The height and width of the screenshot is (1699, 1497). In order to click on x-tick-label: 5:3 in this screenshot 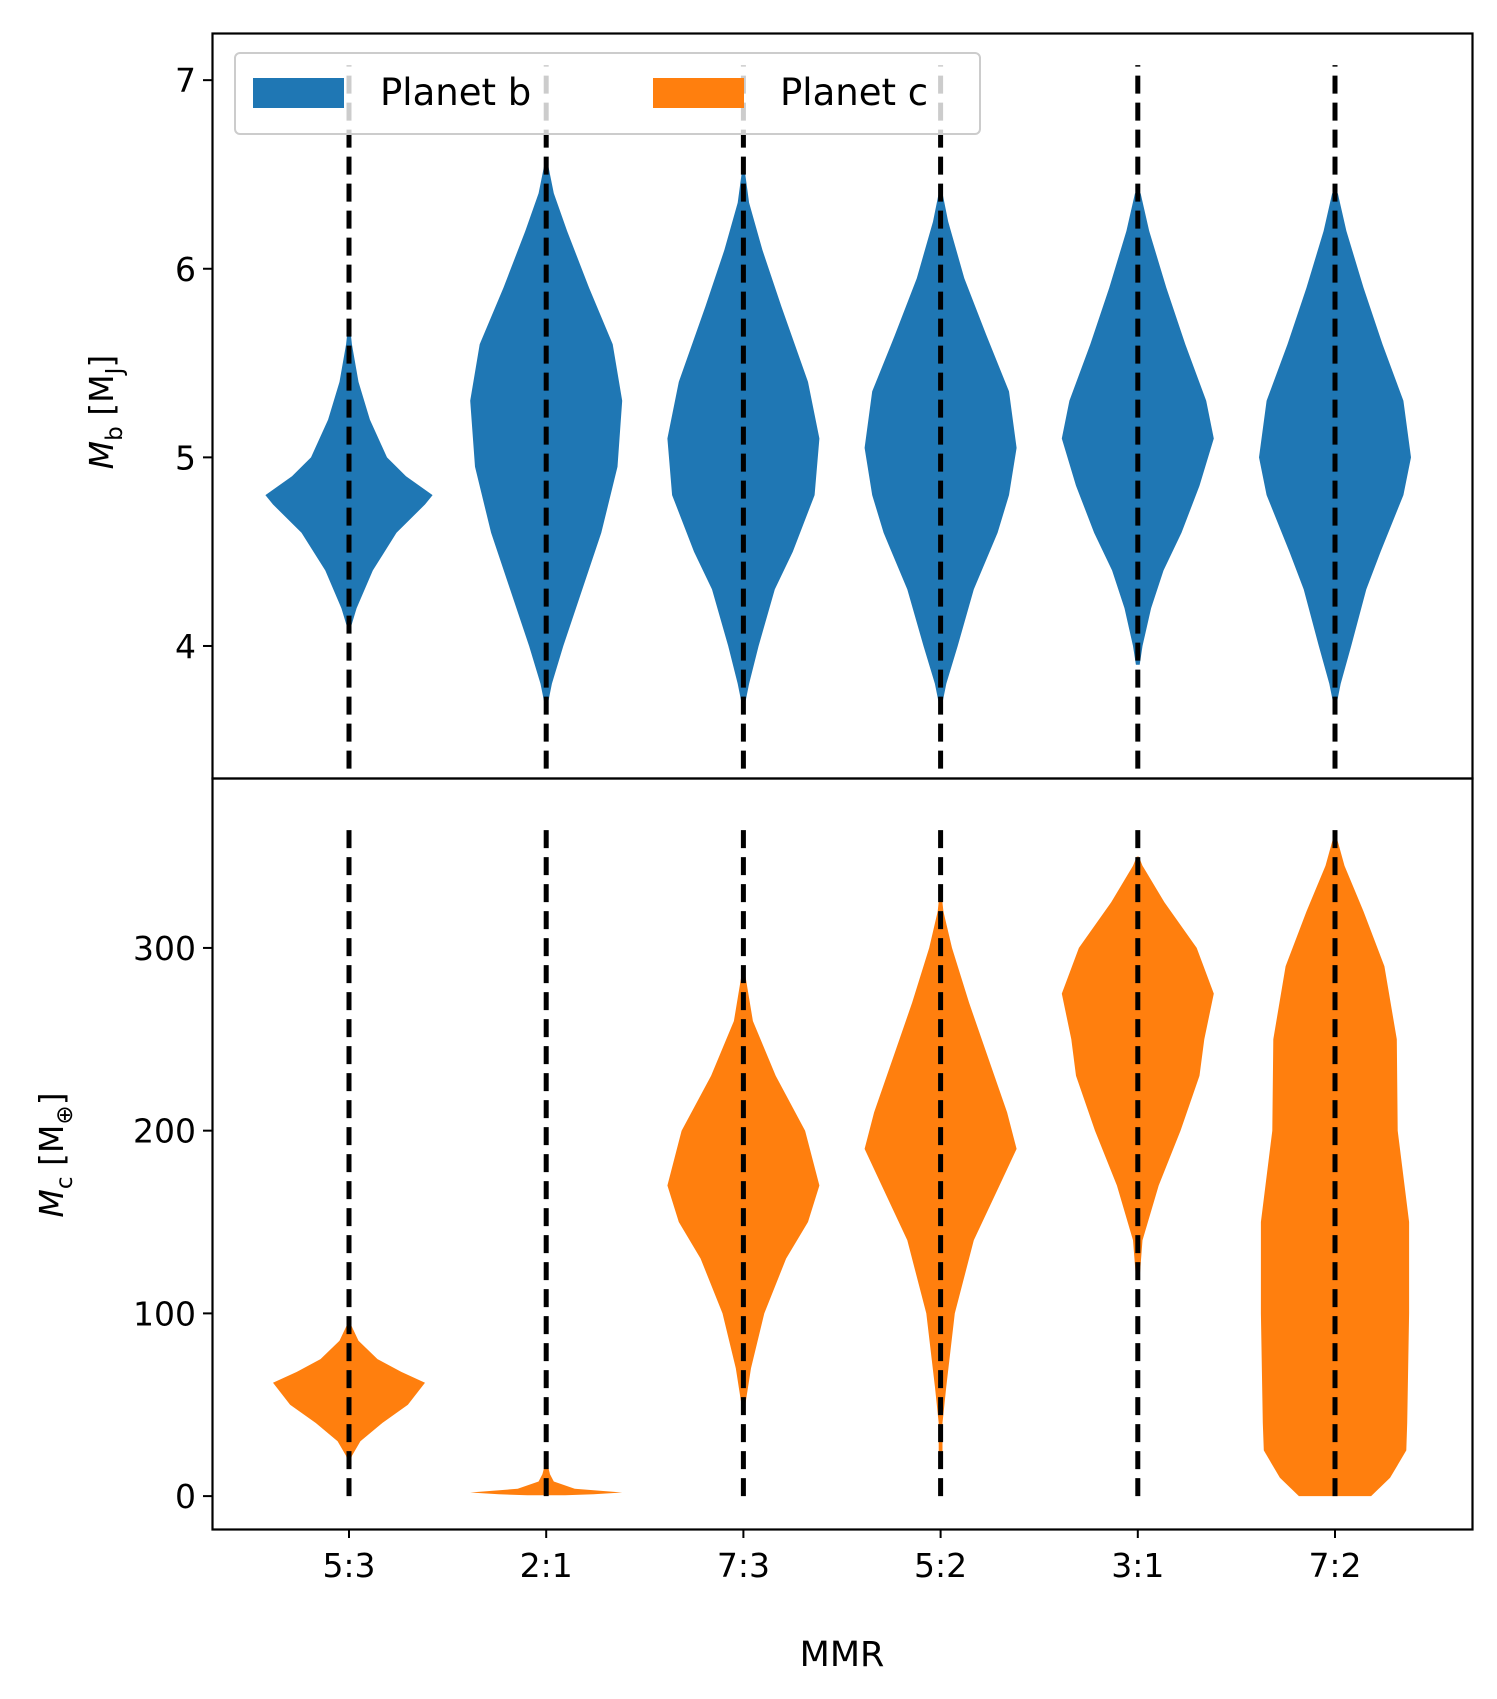, I will do `click(348, 1565)`.